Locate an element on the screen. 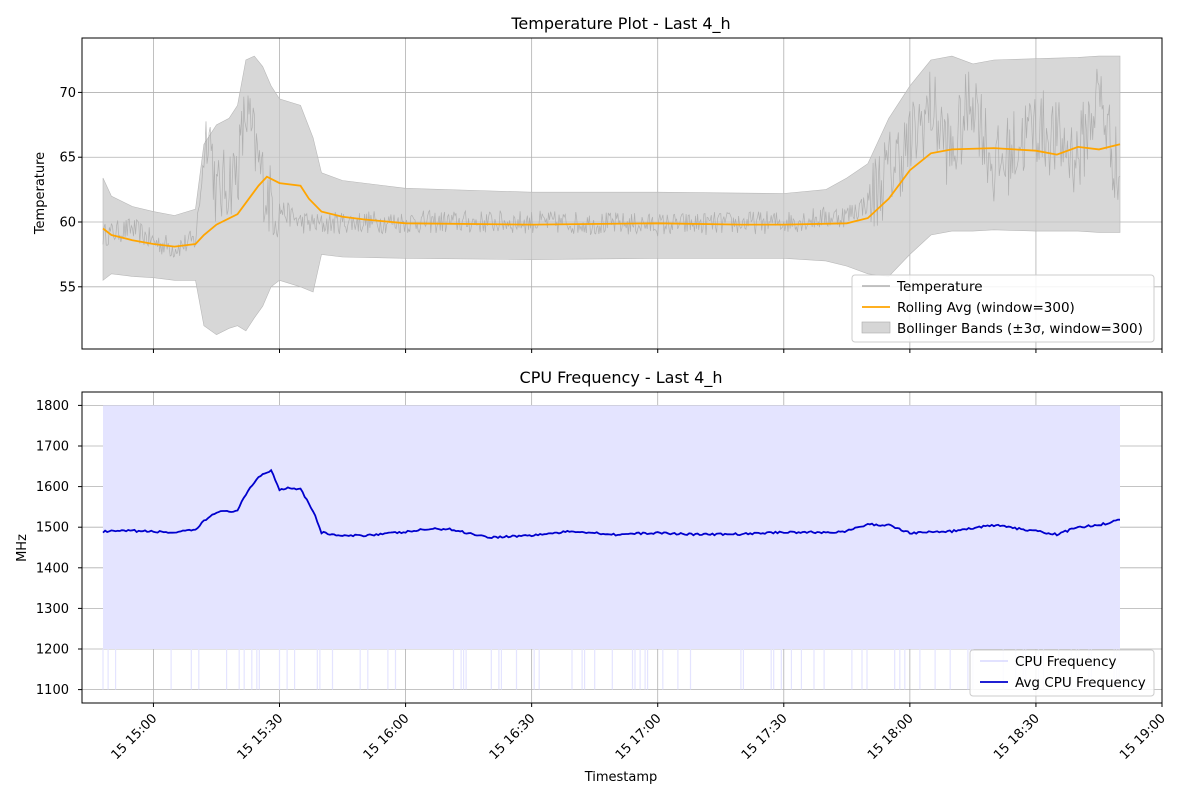 This screenshot has height=800, width=1200. temperature-ytick-label: 70 is located at coordinates (67, 93).